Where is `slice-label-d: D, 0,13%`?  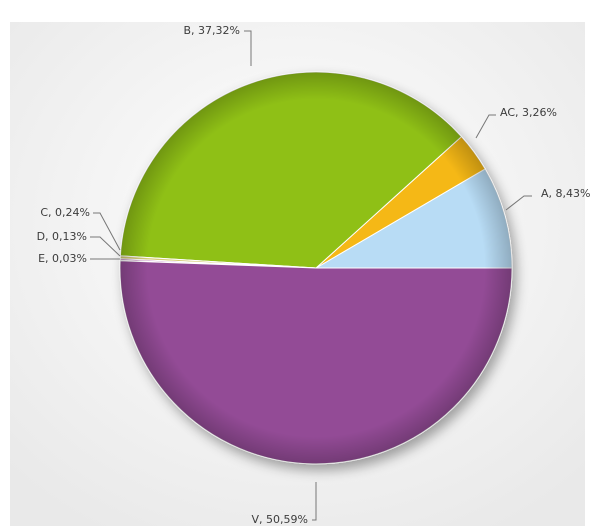
slice-label-d: D, 0,13% is located at coordinates (62, 236).